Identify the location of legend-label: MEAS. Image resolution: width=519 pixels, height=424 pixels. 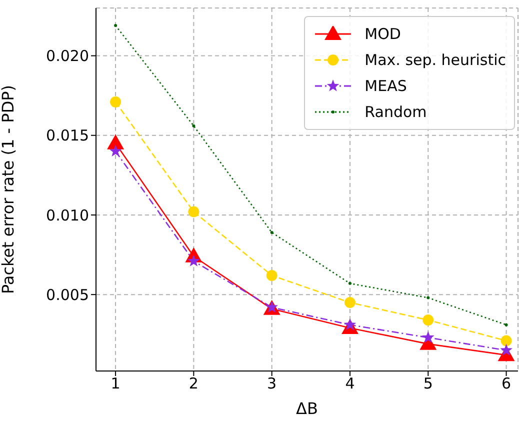
(385, 86).